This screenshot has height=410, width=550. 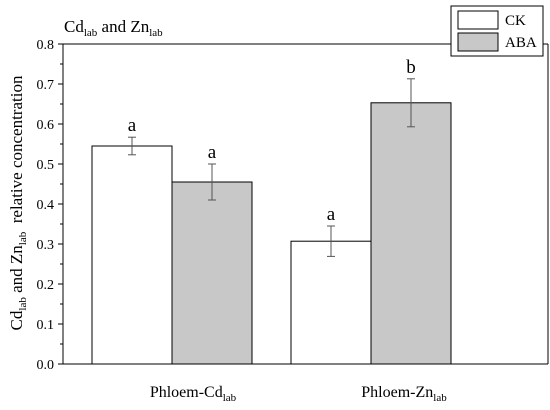 What do you see at coordinates (331, 214) in the screenshot?
I see `significance-letter-ck-1: a` at bounding box center [331, 214].